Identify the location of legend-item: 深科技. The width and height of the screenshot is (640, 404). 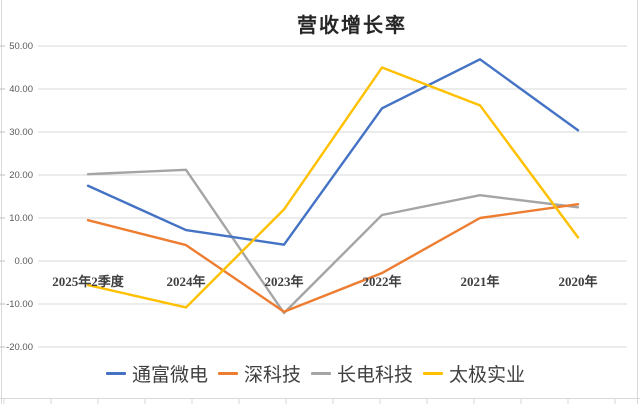
(259, 373).